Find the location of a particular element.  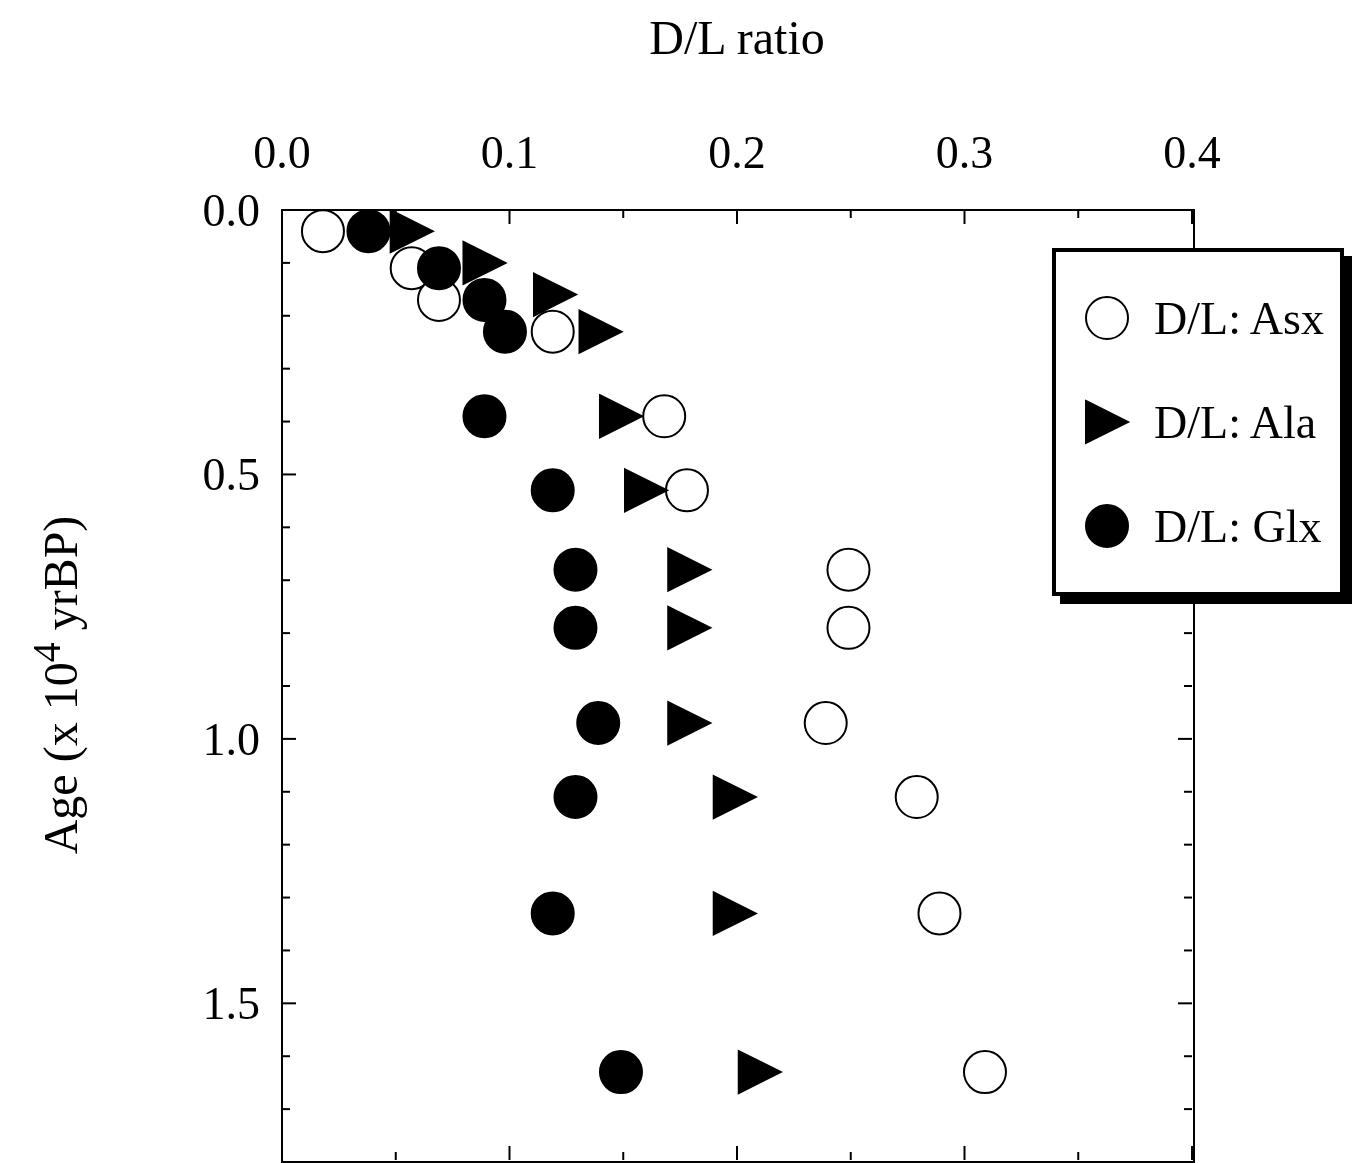

legend-label: D/L: Glx is located at coordinates (1238, 526).